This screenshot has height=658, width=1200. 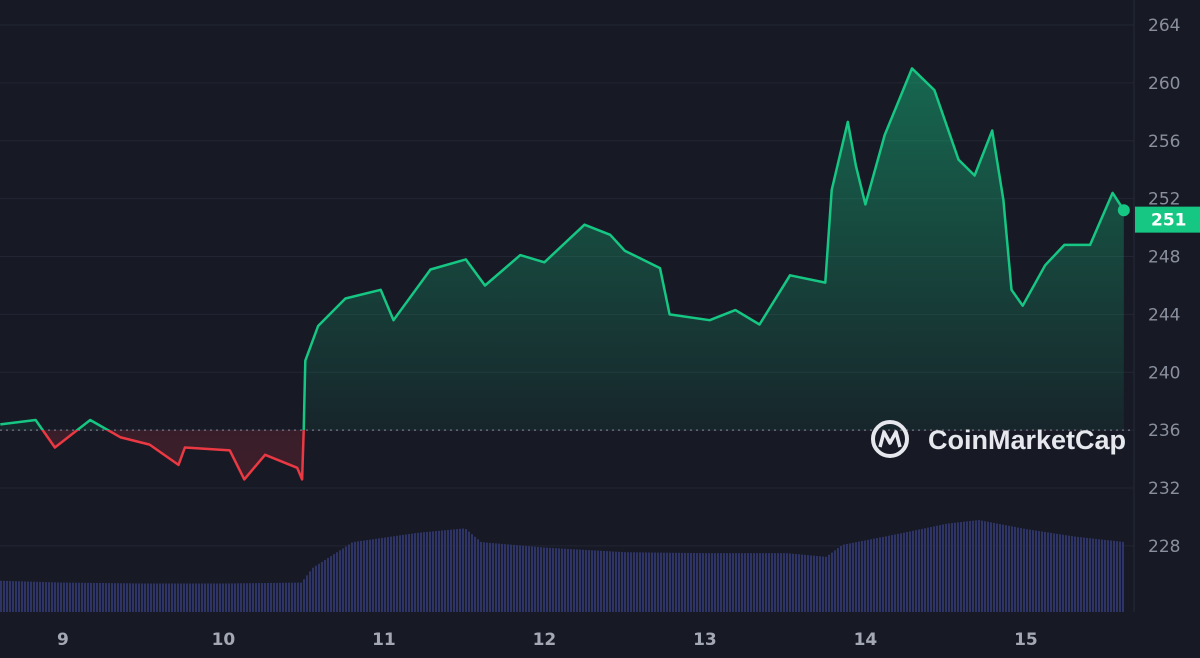 I want to click on price-line-down, so click(x=173, y=455).